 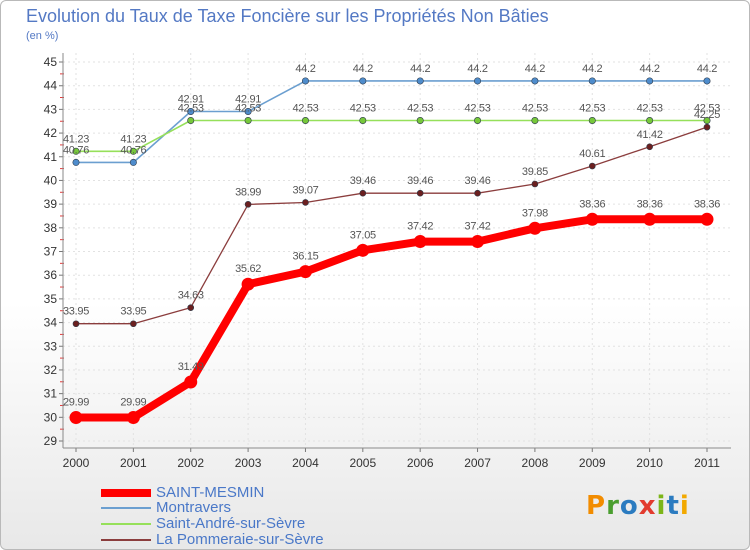 I want to click on y-tick-label: 29, so click(x=51, y=441).